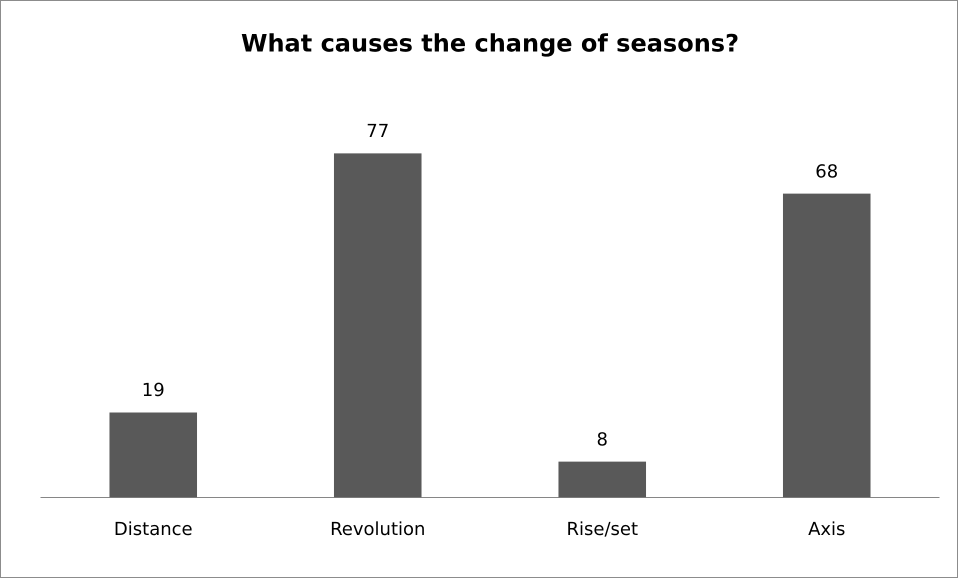  What do you see at coordinates (827, 529) in the screenshot?
I see `x-tick-label: Axis` at bounding box center [827, 529].